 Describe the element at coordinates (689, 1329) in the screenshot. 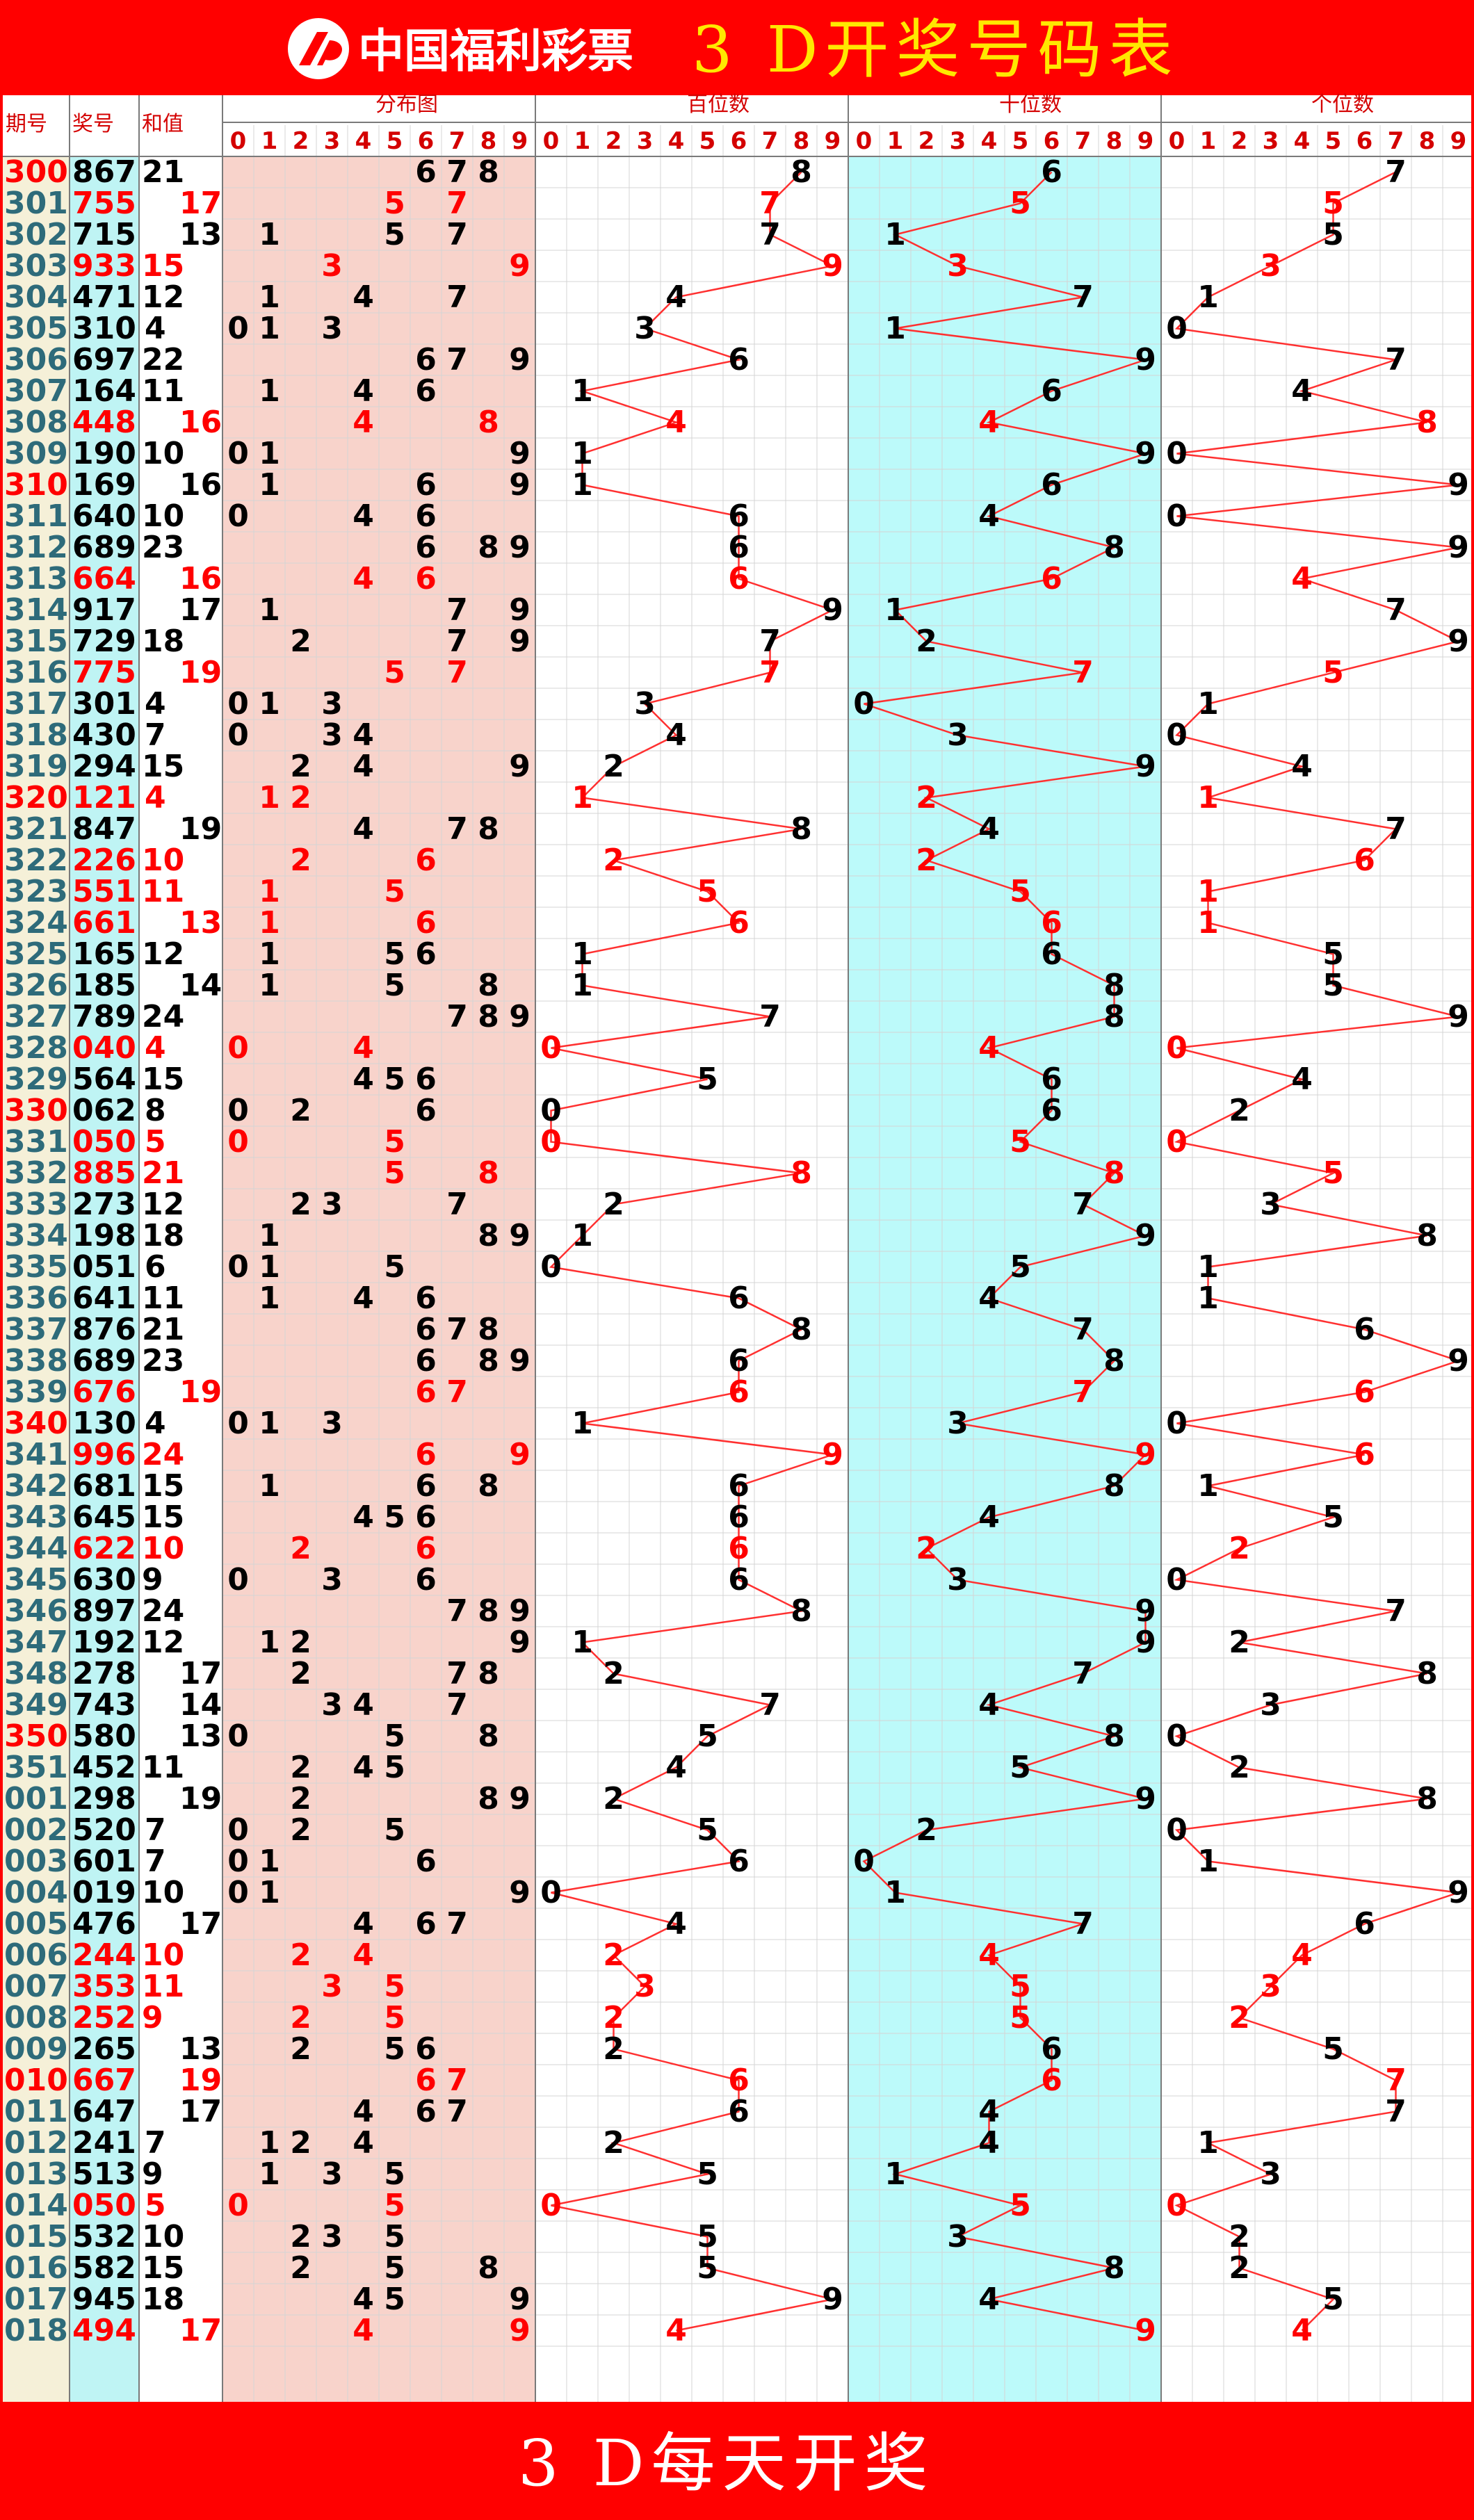

I see `table-row: 337 876 21 6 7 8 8 7 6` at that location.